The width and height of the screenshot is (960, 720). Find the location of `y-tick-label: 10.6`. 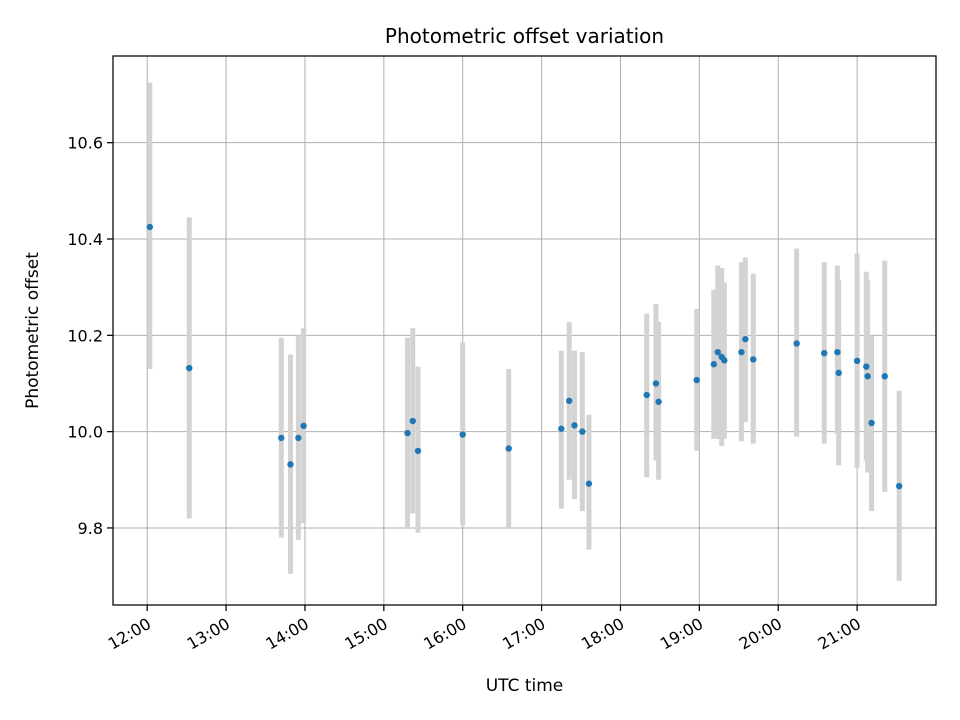

y-tick-label: 10.6 is located at coordinates (85, 143).